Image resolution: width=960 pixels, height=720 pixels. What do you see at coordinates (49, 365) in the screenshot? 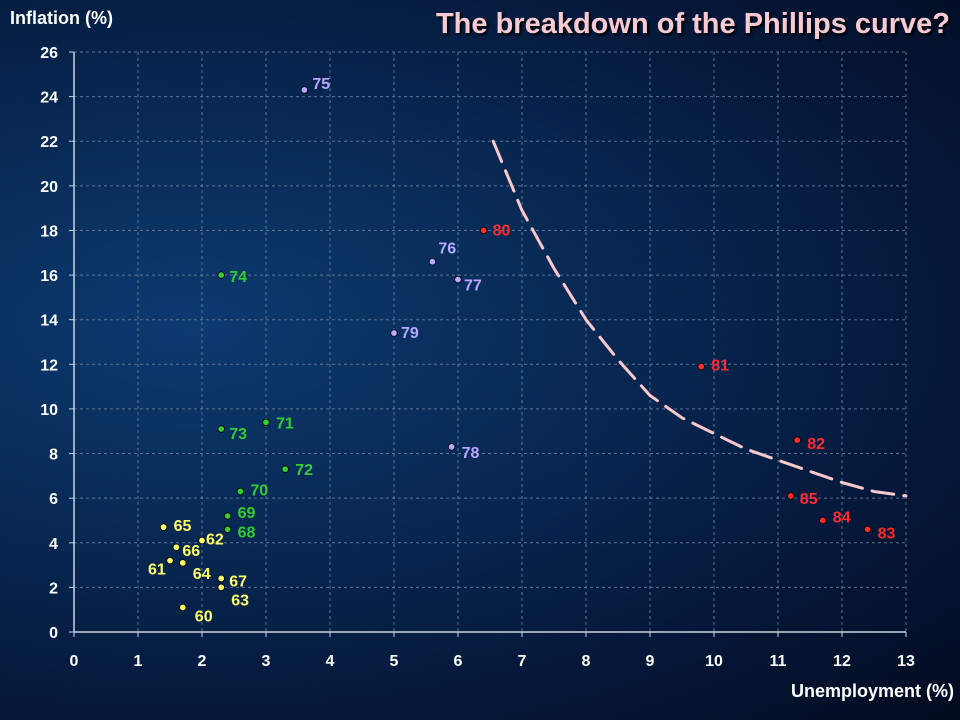
I see `y-tick-label: 12` at bounding box center [49, 365].